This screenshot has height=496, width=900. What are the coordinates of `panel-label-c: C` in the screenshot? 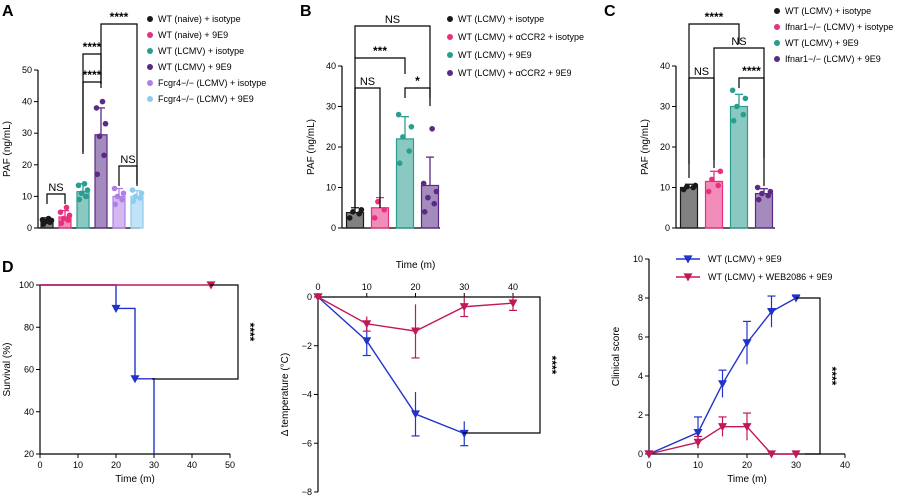 It's located at (610, 11).